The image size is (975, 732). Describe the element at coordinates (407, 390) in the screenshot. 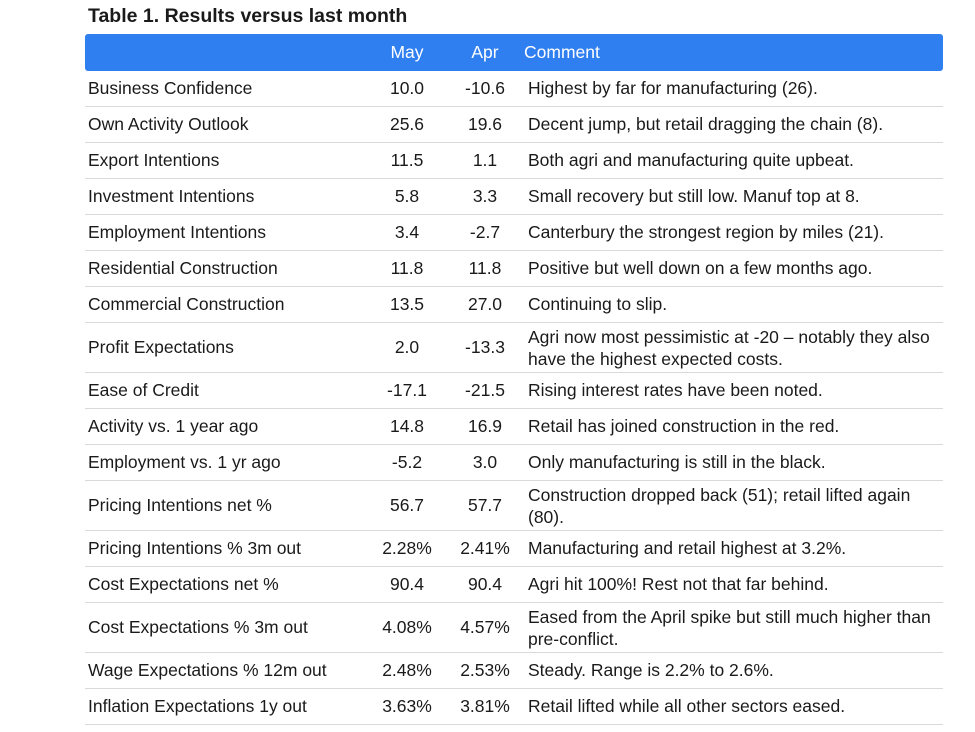

I see `row-may-value: -17.1` at that location.